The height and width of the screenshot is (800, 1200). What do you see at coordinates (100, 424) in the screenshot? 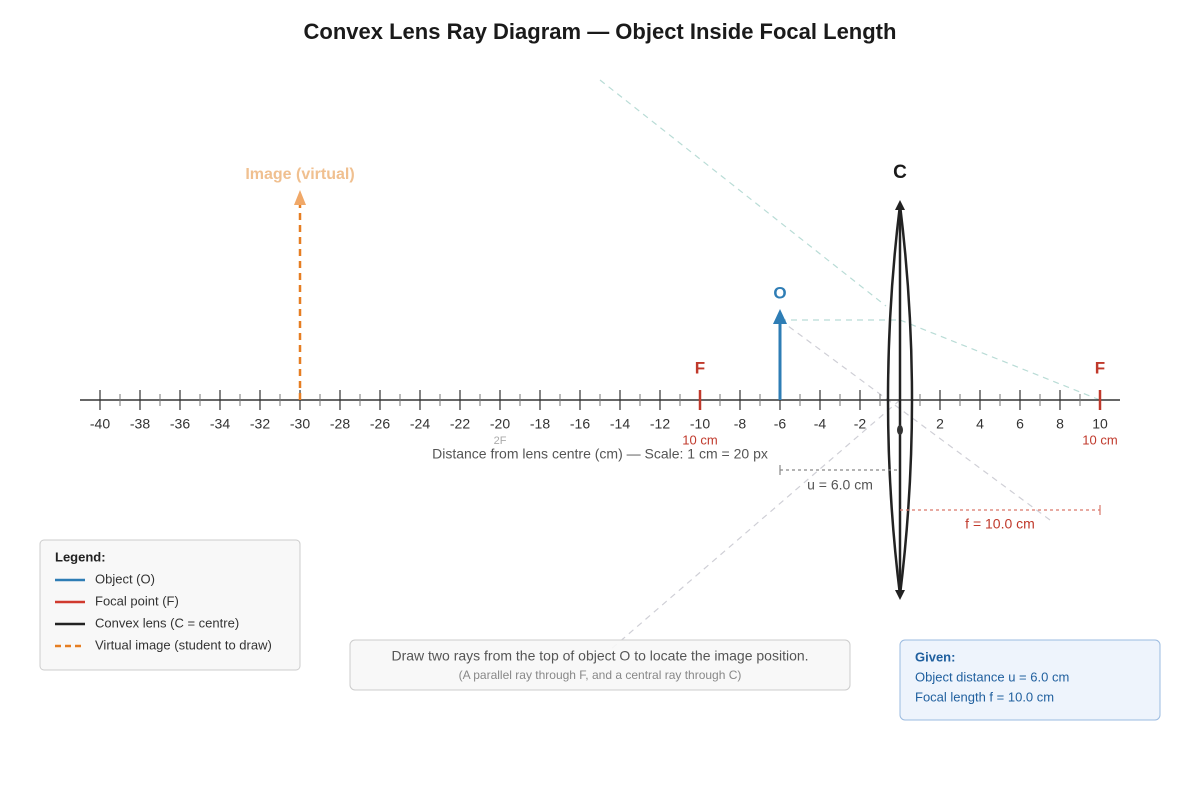
I see `tick-label: -40` at bounding box center [100, 424].